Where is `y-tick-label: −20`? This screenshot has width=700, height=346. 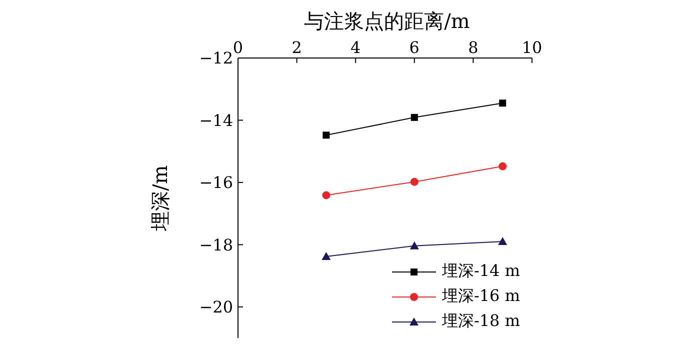
y-tick-label: −20 is located at coordinates (216, 307).